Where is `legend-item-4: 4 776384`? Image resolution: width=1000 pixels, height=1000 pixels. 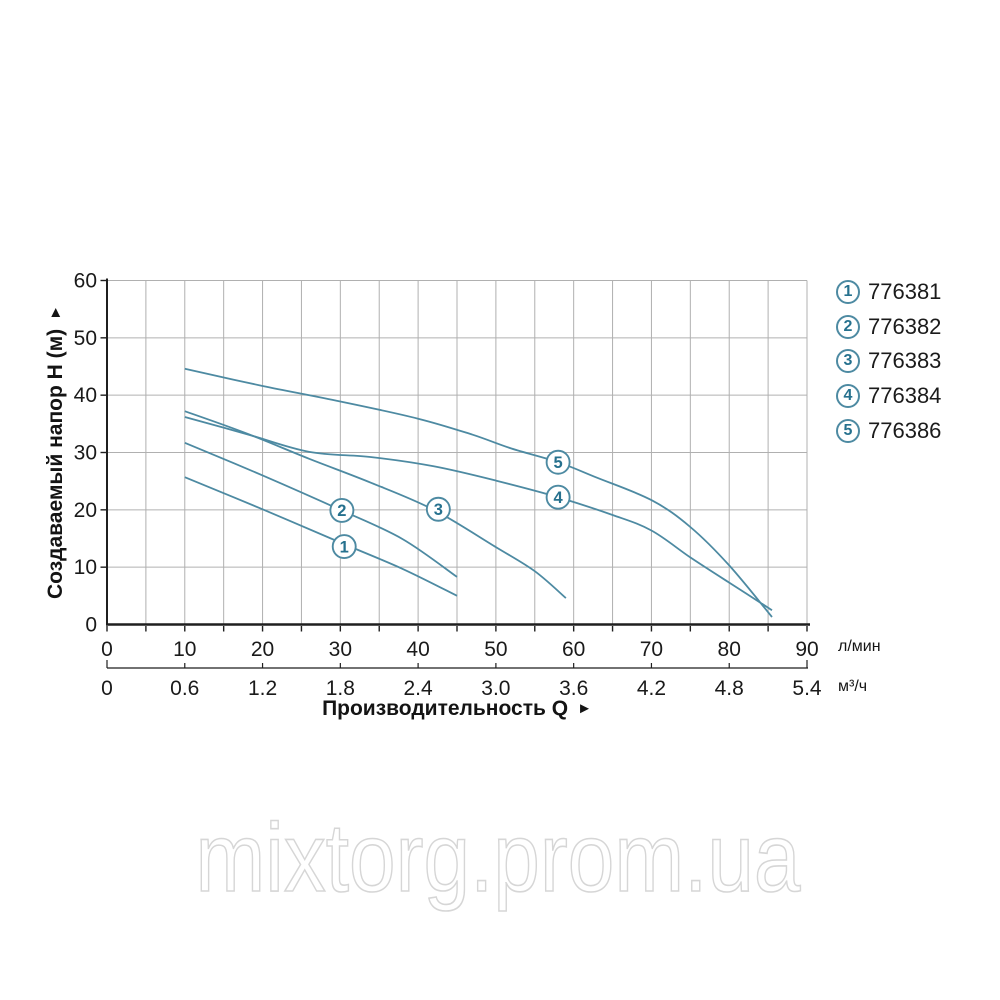
legend-item-4: 4 776384 is located at coordinates (888, 396).